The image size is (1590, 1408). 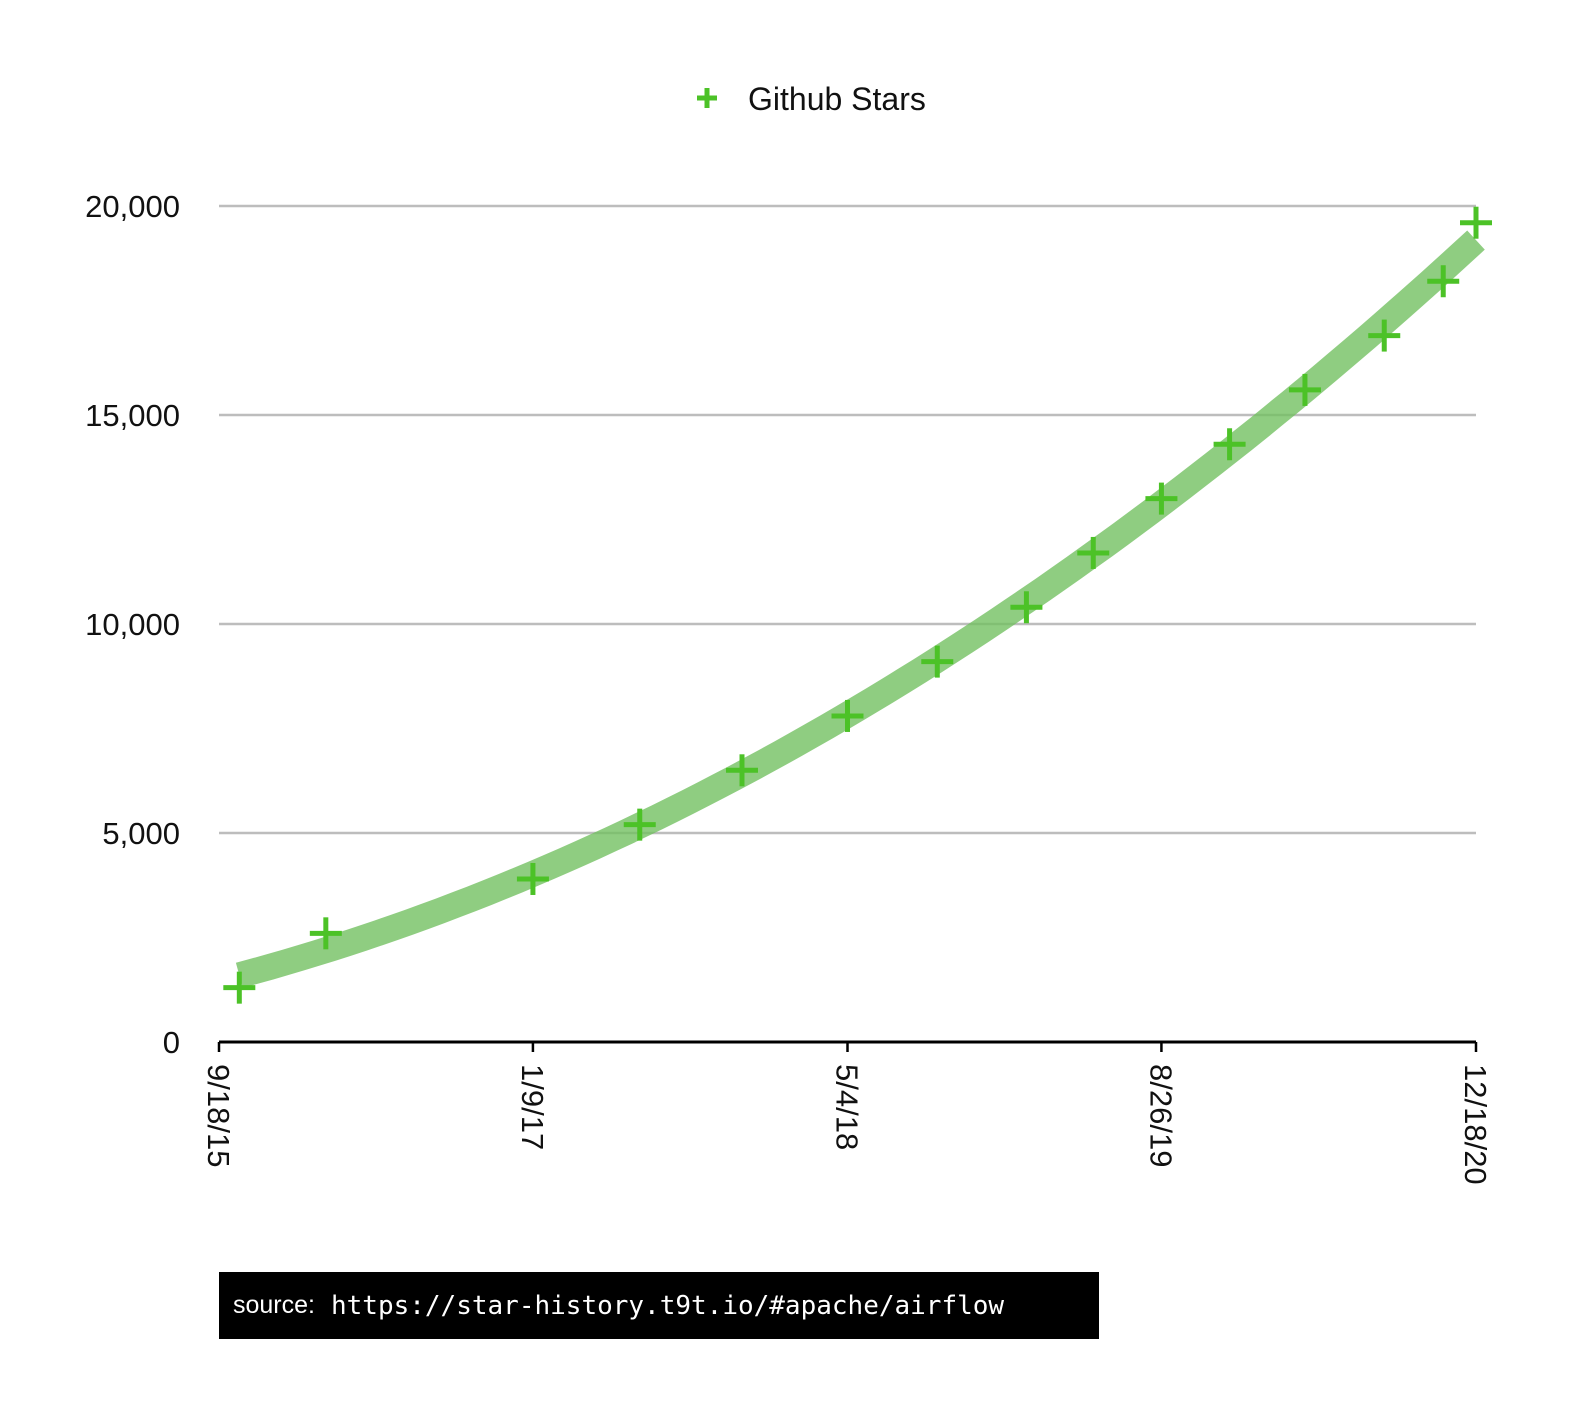 I want to click on x-tick-label: 8/26/19, so click(x=1160, y=1115).